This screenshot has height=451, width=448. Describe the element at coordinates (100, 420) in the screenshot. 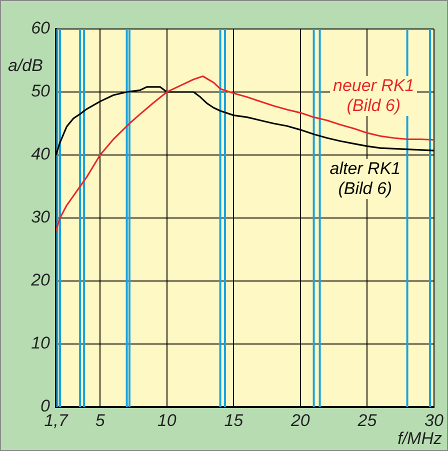

I see `x-tick-label: 5` at that location.